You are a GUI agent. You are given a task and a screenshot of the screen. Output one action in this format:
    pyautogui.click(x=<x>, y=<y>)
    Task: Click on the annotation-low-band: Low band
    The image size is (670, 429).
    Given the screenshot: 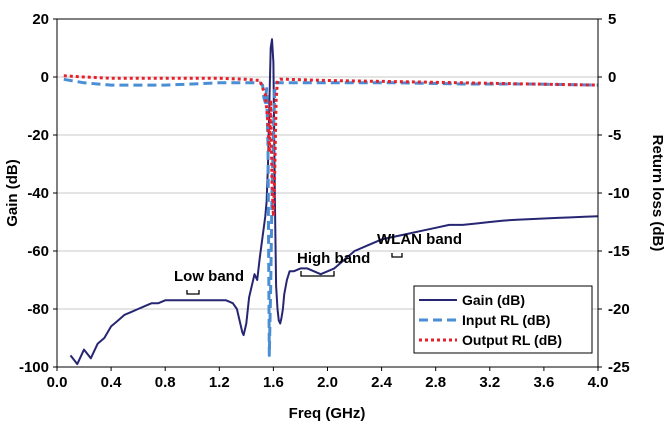 What is the action you would take?
    pyautogui.click(x=209, y=281)
    